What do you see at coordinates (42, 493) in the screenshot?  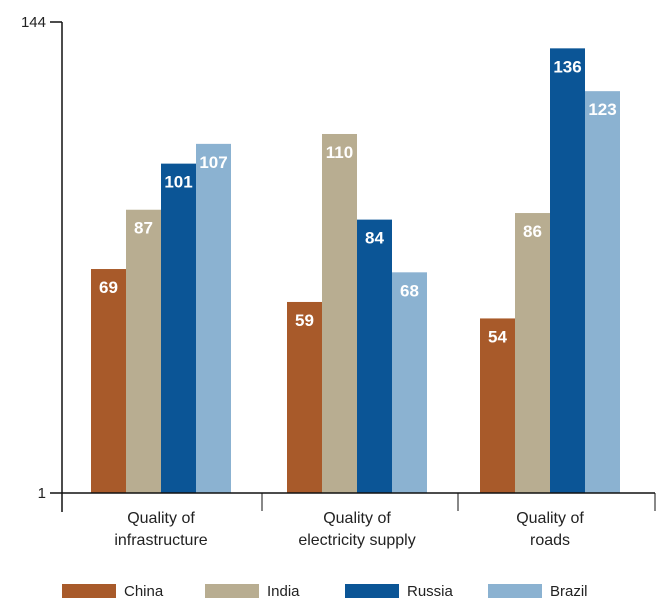 I see `y-tick-label: 1` at bounding box center [42, 493].